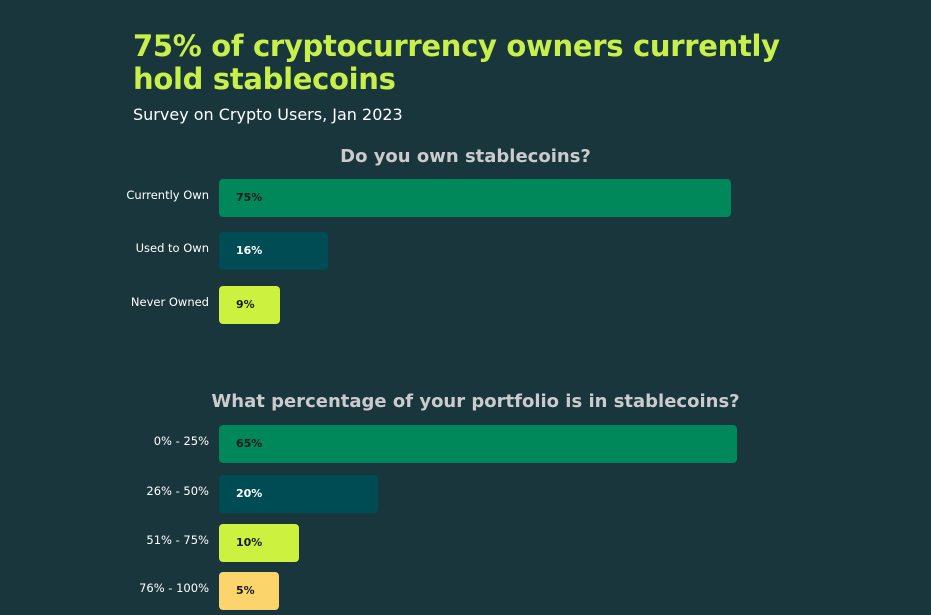 Image resolution: width=931 pixels, height=615 pixels. What do you see at coordinates (181, 441) in the screenshot?
I see `portfolio-category-label-0-25: 0% - 25%` at bounding box center [181, 441].